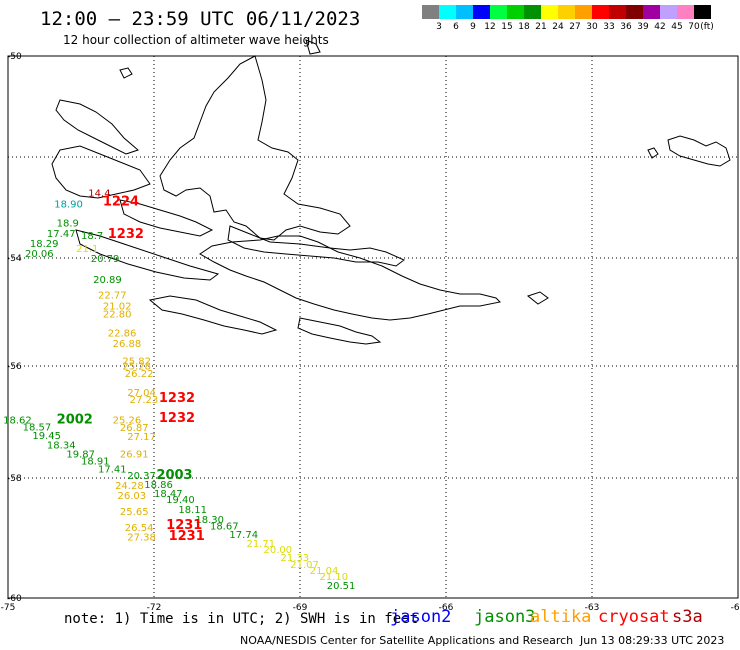 This screenshot has height=650, width=740. What do you see at coordinates (147, 255) in the screenshot?
I see `coastline-south-chain` at bounding box center [147, 255].